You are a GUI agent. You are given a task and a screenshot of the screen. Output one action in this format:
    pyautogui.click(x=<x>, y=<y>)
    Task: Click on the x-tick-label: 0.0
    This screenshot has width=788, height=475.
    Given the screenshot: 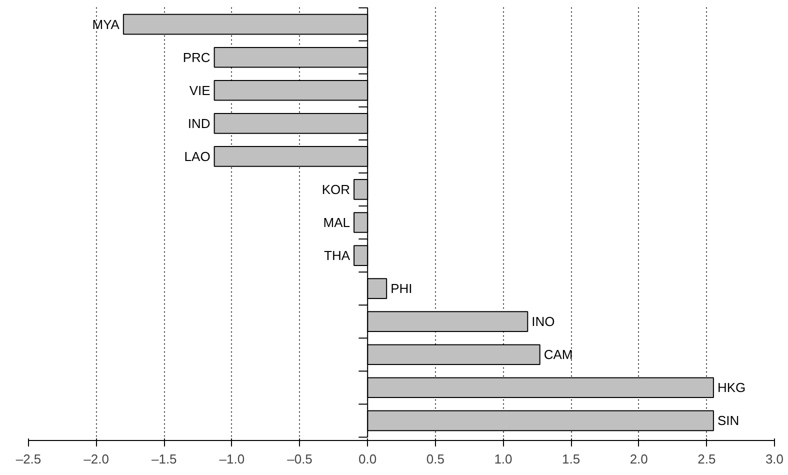 What is the action you would take?
    pyautogui.click(x=367, y=459)
    